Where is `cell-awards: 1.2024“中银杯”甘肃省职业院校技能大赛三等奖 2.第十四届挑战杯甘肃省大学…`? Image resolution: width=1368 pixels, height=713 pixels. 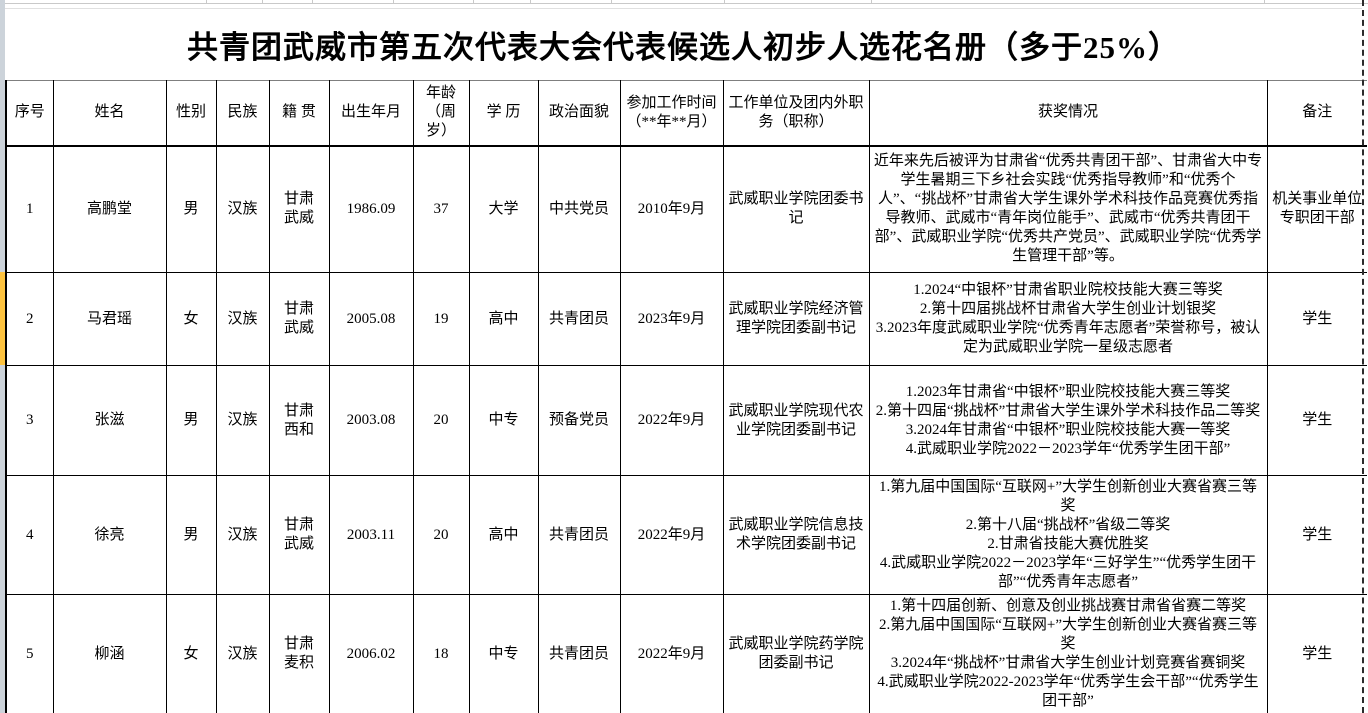 cell-awards: 1.2024“中银杯”甘肃省职业院校技能大赛三等奖 2.第十四届挑战杯甘肃省大学… is located at coordinates (1068, 319).